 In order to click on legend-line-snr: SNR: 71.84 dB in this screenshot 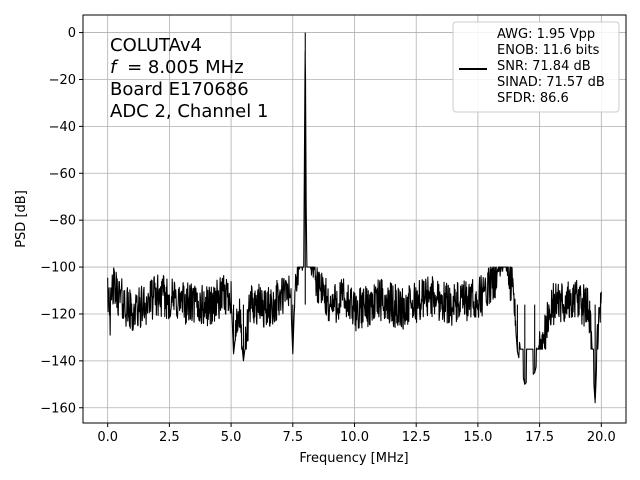, I will do `click(544, 66)`.